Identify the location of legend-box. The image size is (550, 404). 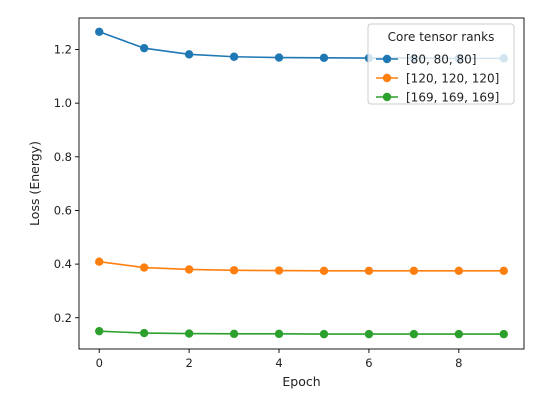
(441, 64).